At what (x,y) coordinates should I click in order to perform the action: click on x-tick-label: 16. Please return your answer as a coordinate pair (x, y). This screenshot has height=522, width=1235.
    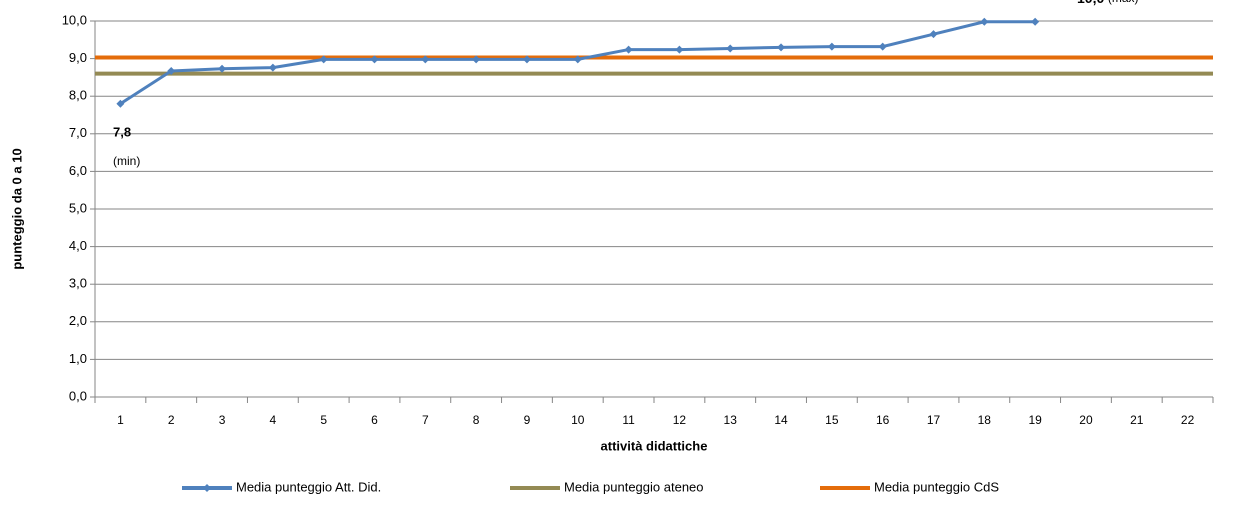
    Looking at the image, I should click on (883, 420).